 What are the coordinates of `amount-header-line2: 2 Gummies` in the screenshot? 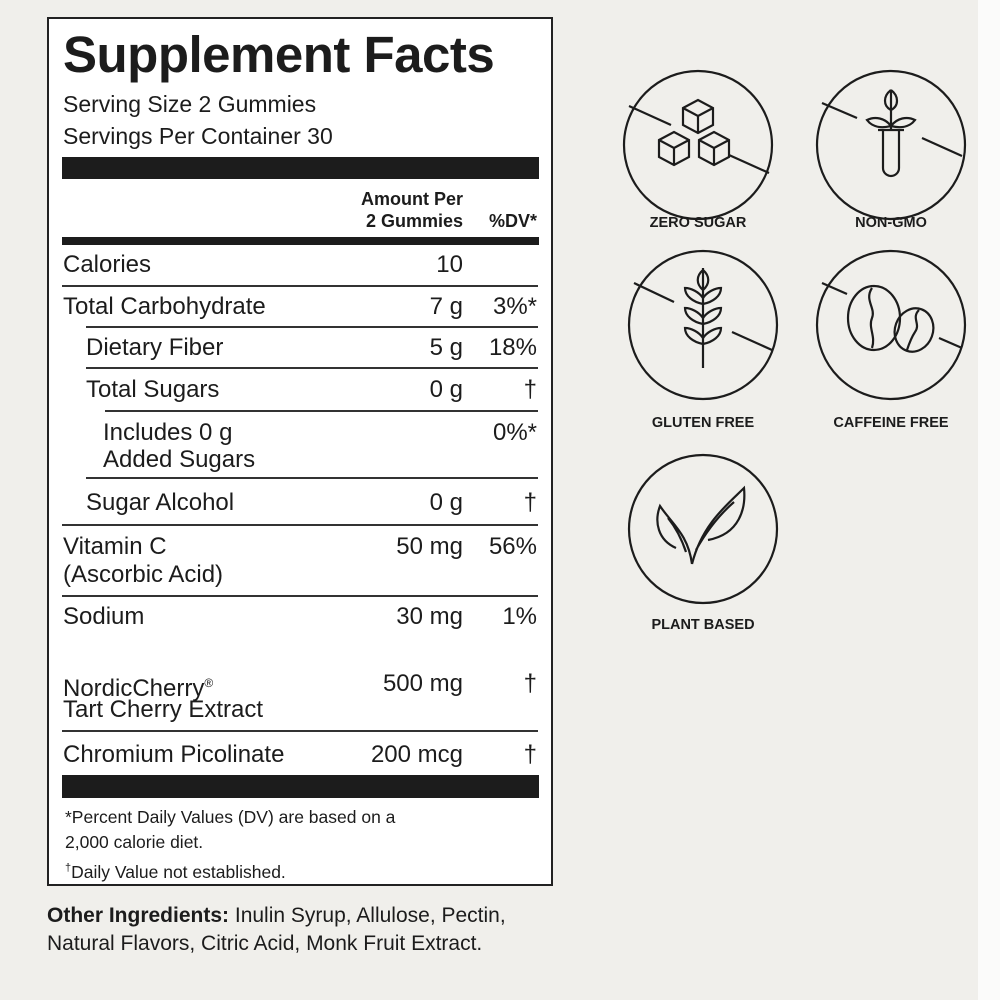 It's located at (414, 221).